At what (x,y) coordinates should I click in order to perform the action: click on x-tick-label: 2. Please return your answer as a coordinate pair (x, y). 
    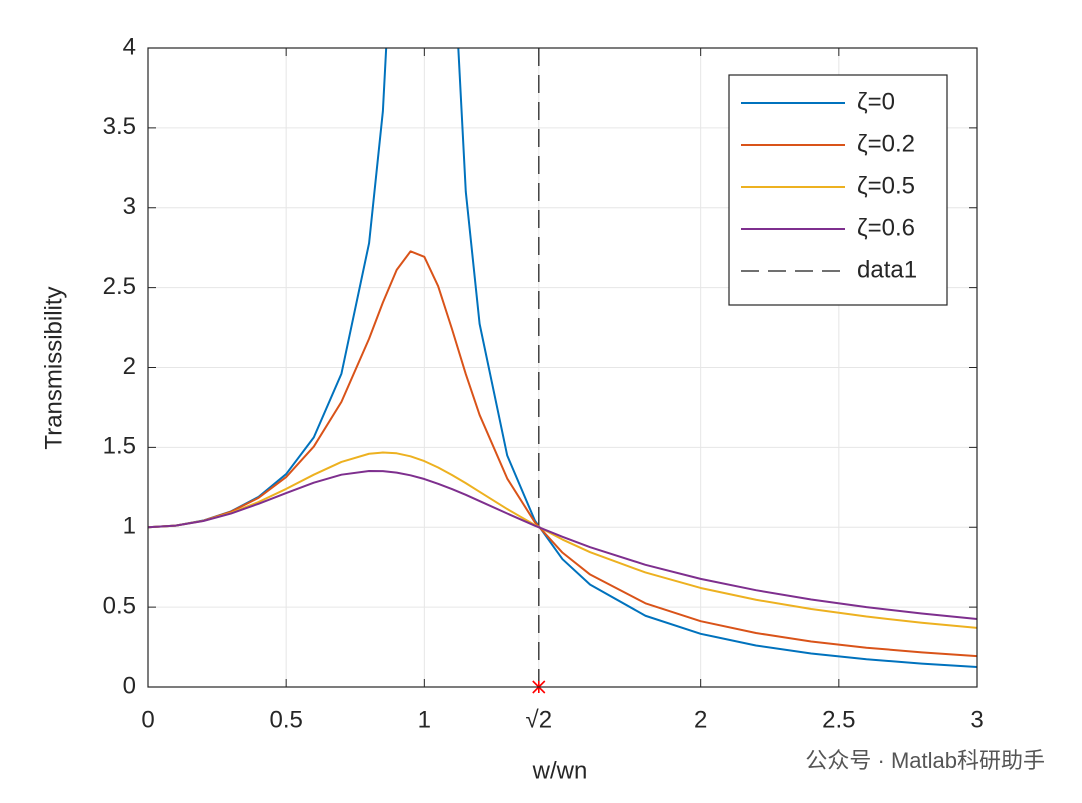
    Looking at the image, I should click on (700, 719).